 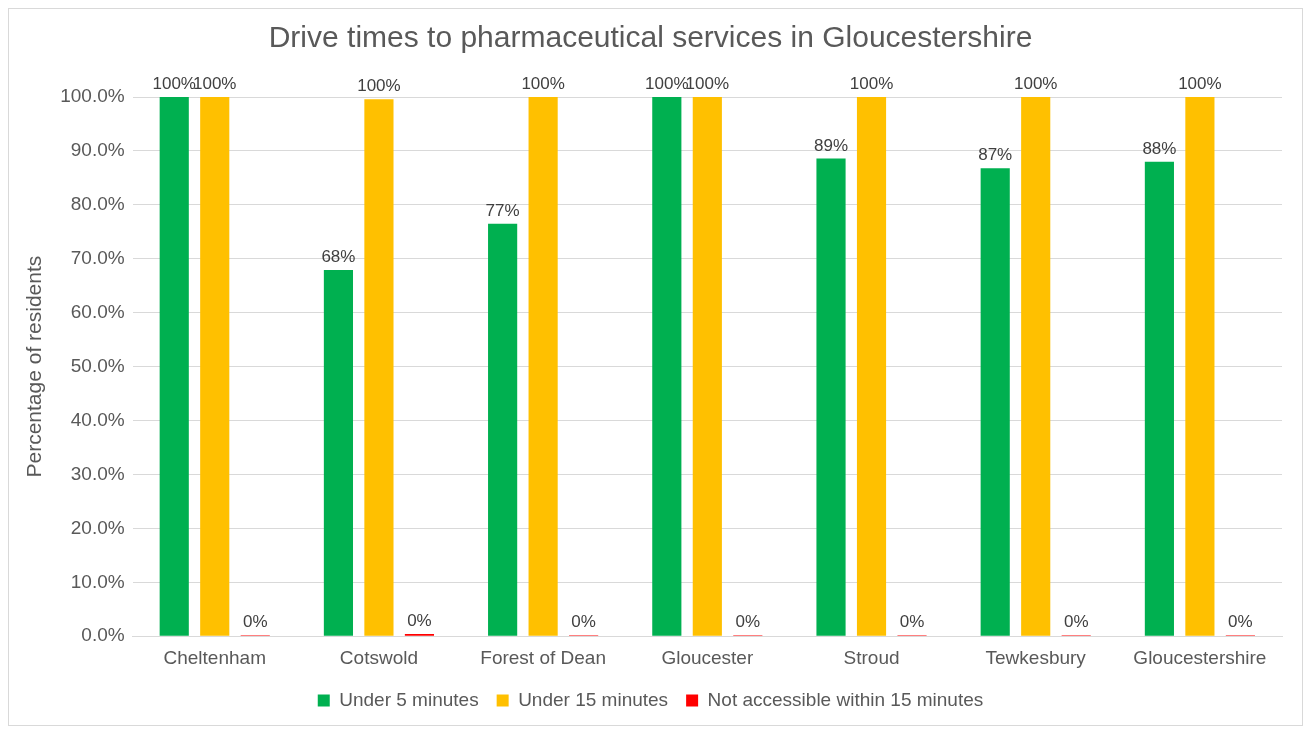 I want to click on legend-label: Under 15 minutes, so click(x=593, y=699).